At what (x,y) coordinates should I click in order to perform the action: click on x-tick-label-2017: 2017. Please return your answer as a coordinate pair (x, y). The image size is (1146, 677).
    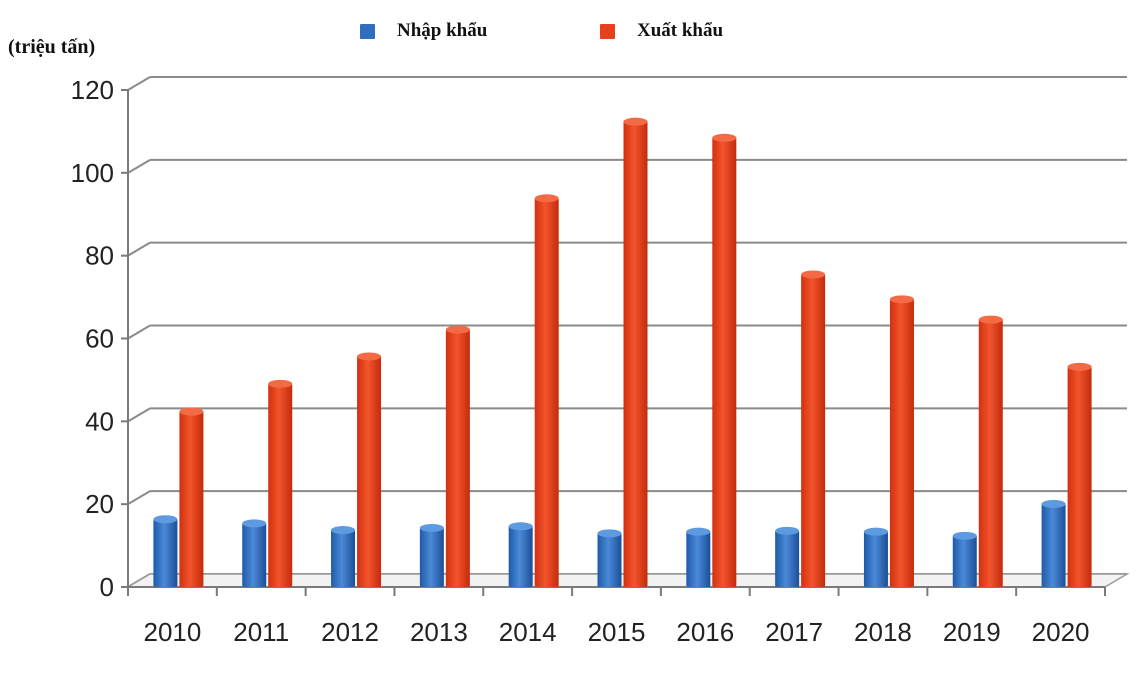
    Looking at the image, I should click on (794, 632).